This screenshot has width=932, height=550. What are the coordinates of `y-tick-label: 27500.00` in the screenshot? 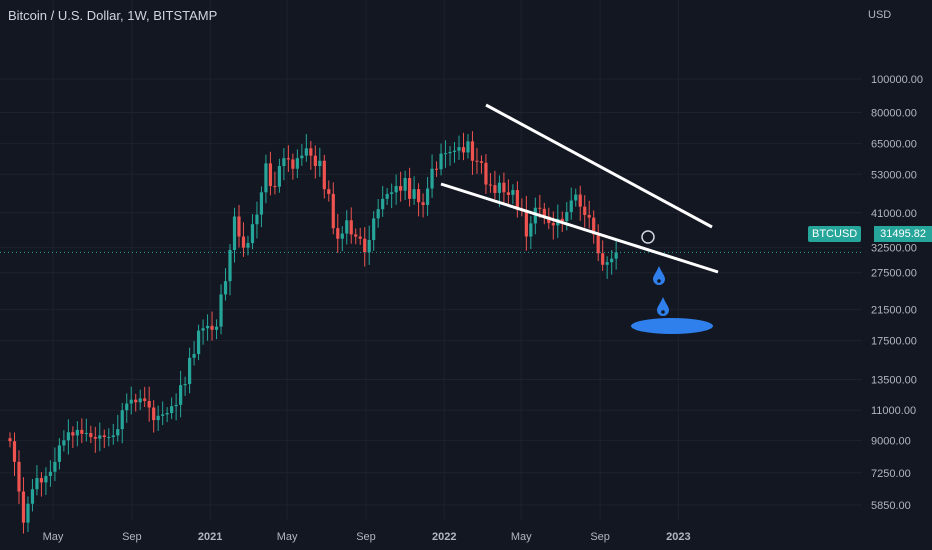 It's located at (894, 274).